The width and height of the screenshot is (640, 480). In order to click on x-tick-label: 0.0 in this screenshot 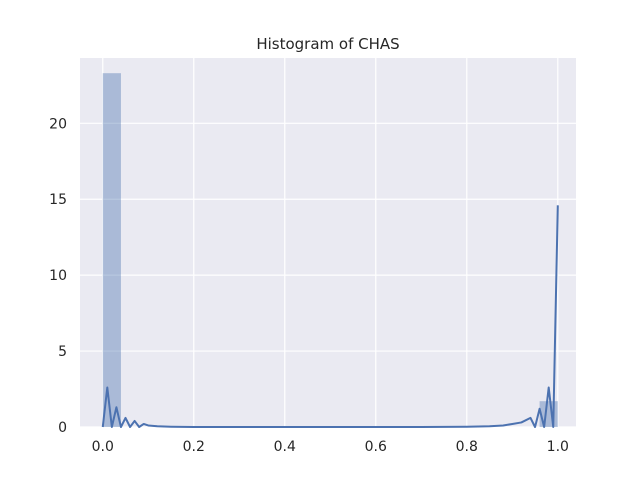, I will do `click(103, 447)`.